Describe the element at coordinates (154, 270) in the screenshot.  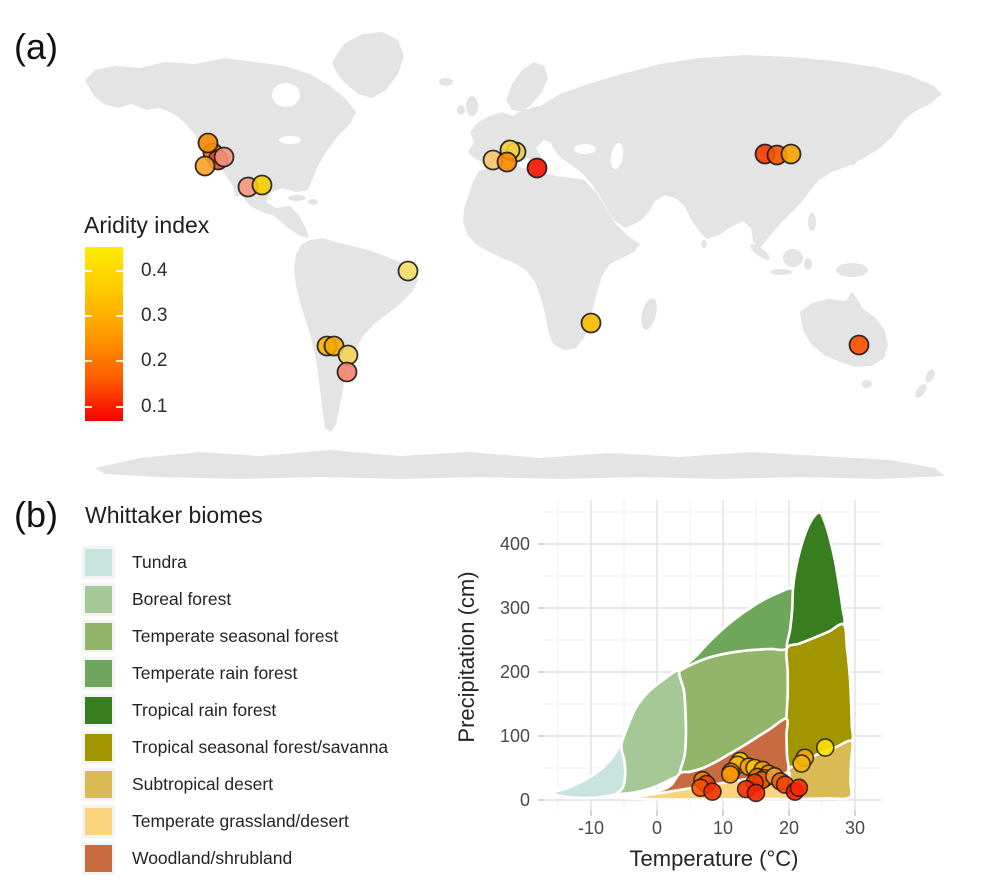
I see `colorbar-tick-label: 0.4` at that location.